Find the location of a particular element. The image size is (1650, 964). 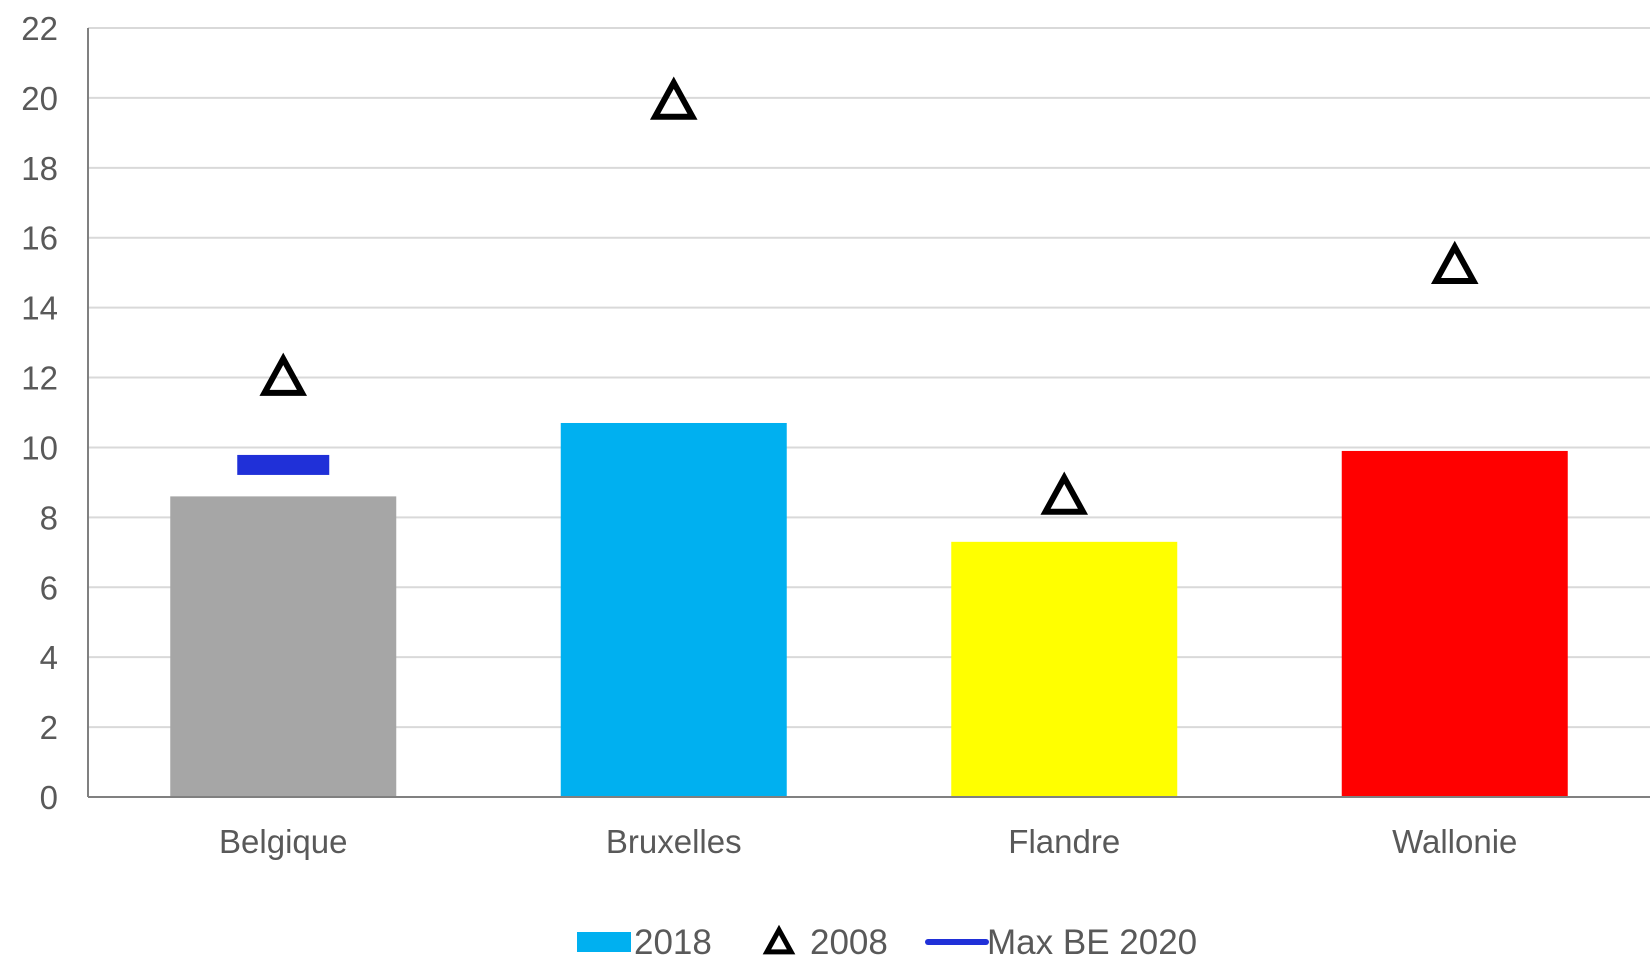

marker-2008-wallonie is located at coordinates (1454, 262).